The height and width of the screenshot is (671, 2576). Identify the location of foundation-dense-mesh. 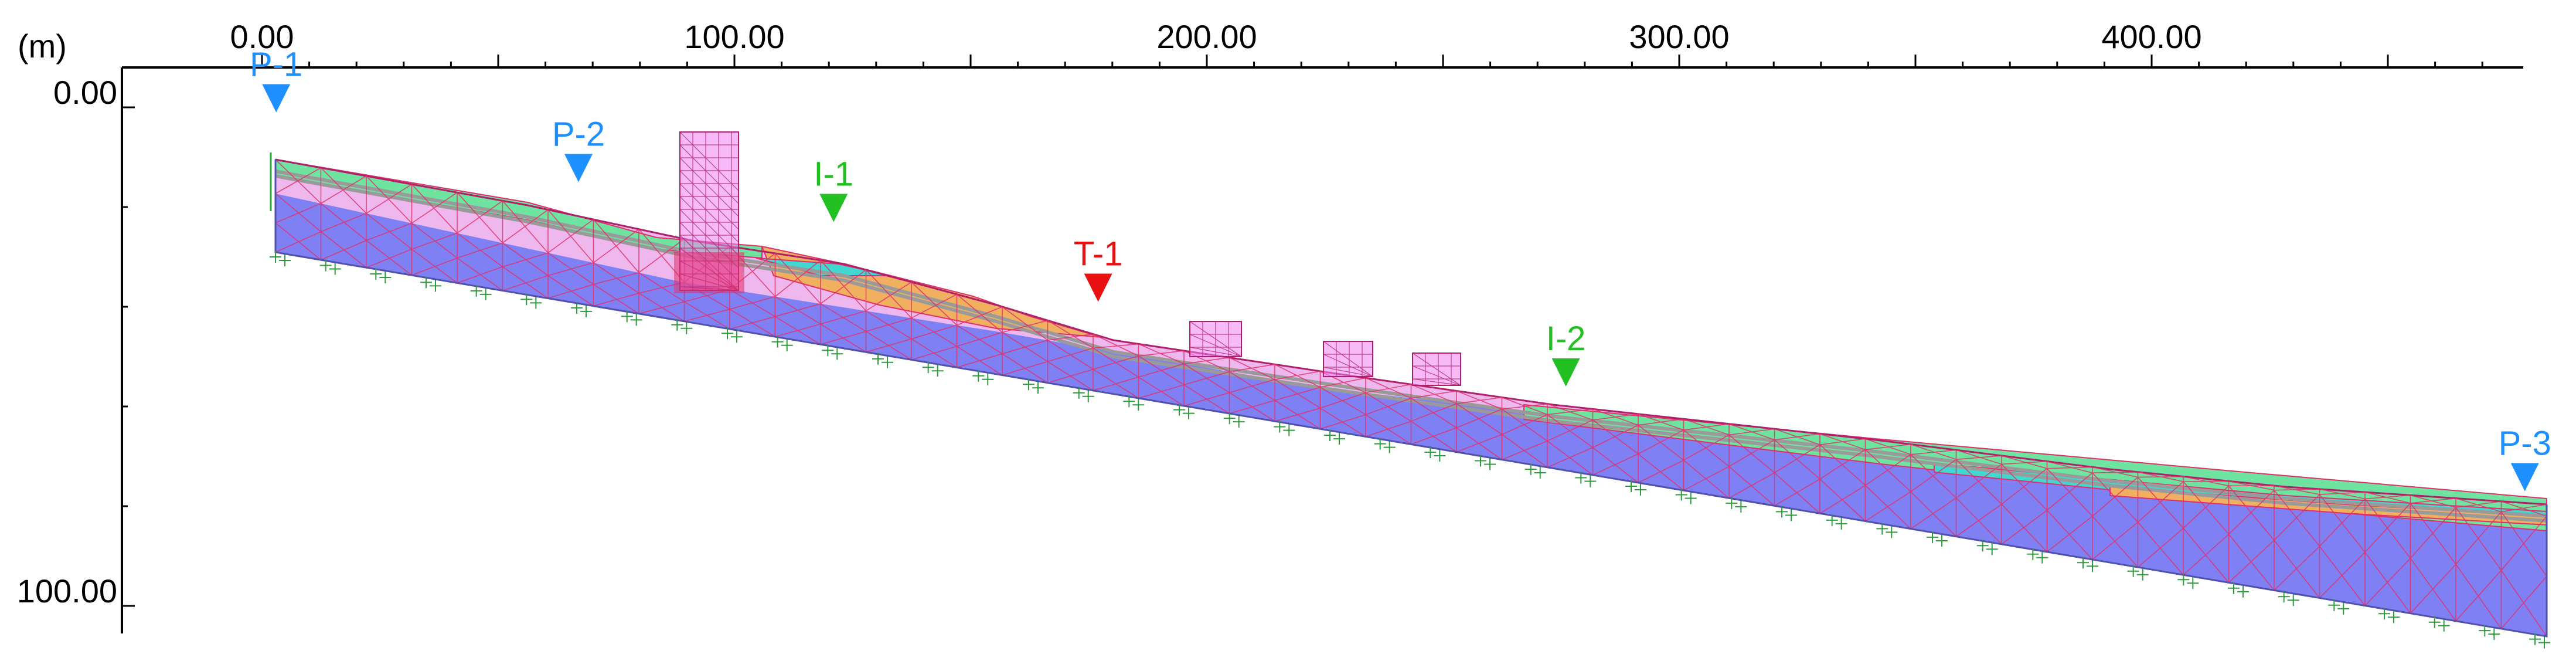
(709, 272).